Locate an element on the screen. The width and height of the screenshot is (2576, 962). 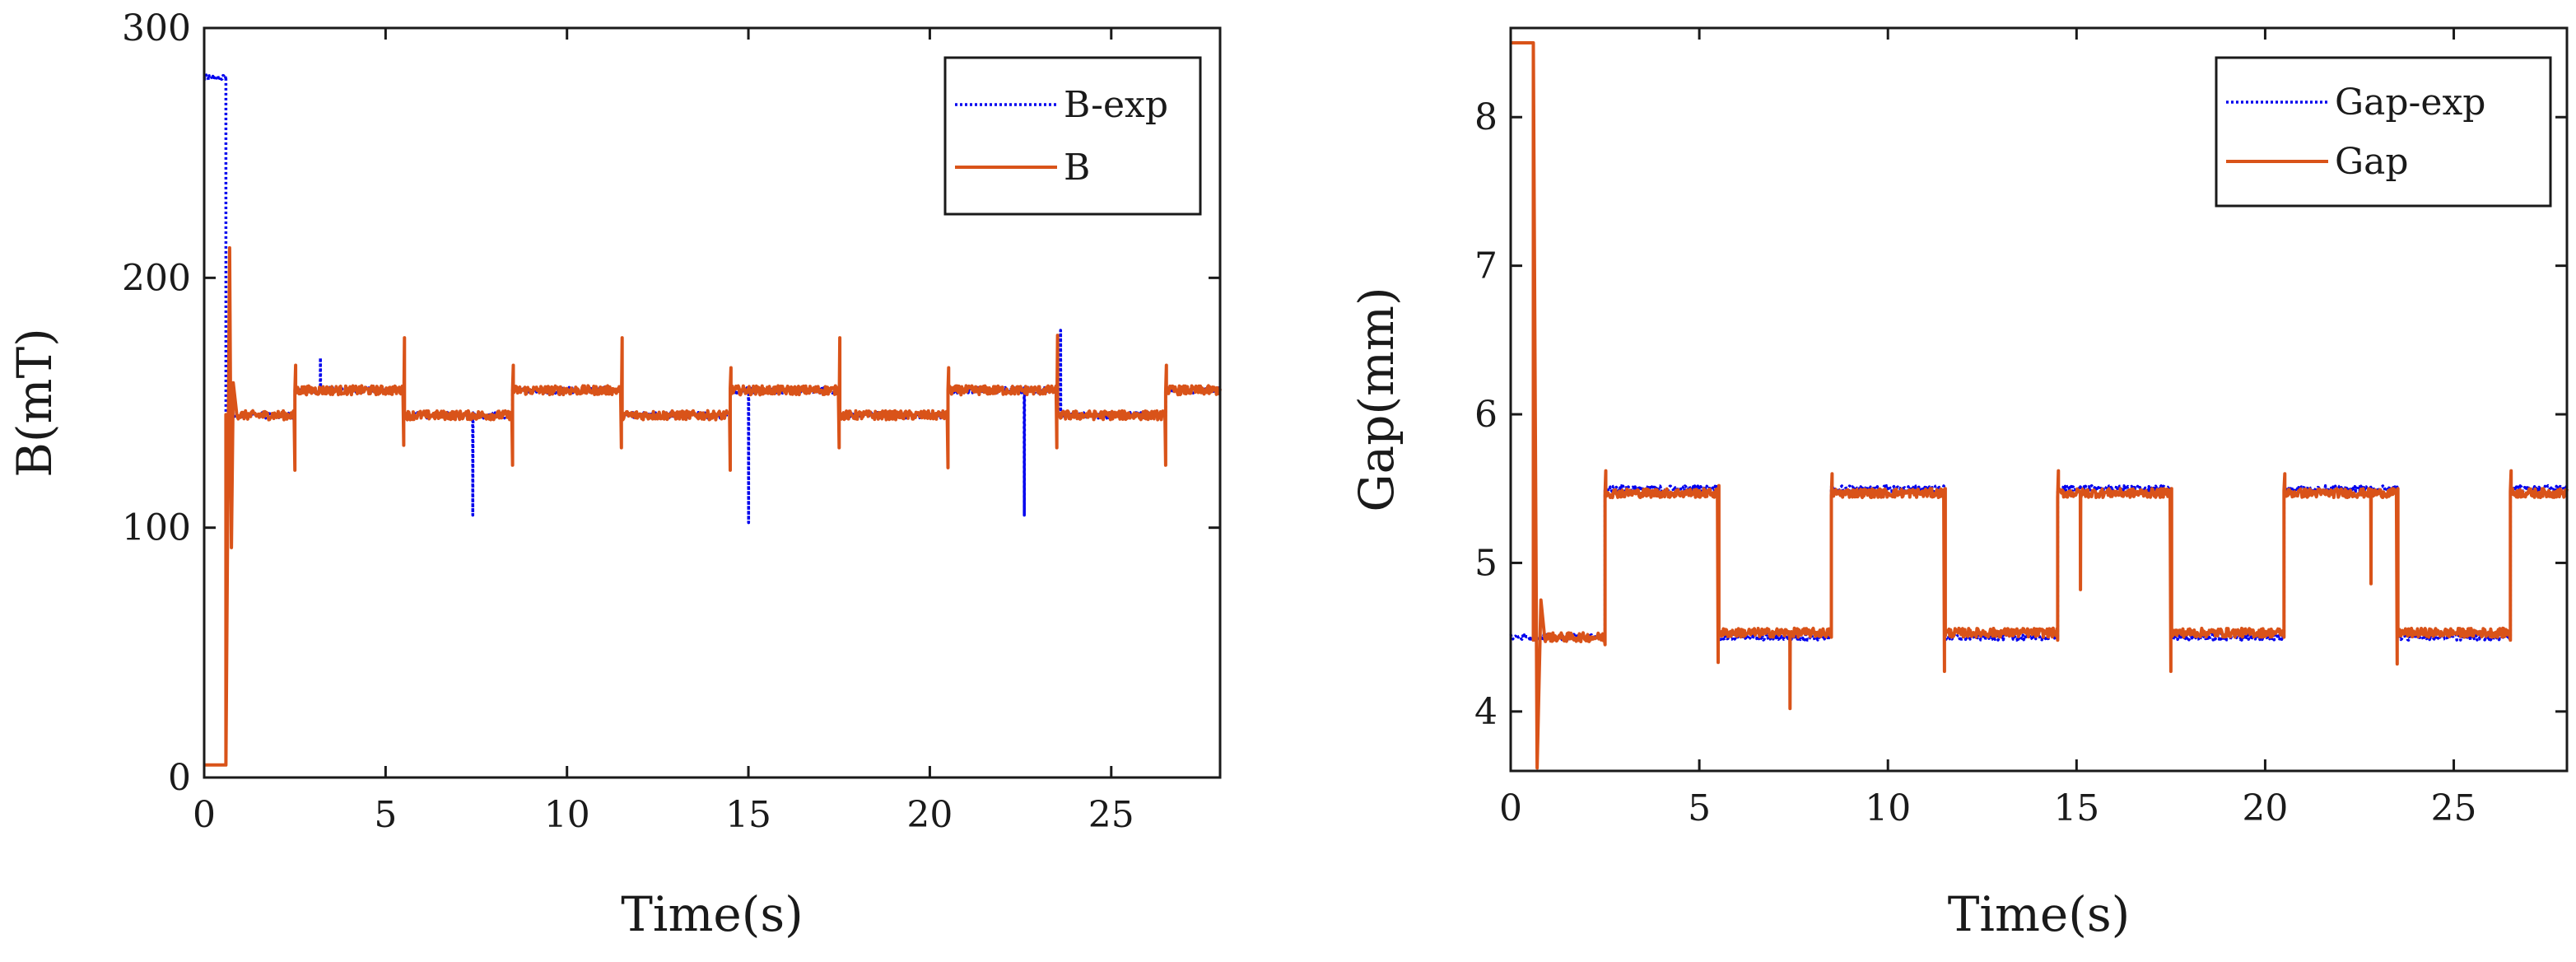
b-legend: B-exp B is located at coordinates (1072, 136).